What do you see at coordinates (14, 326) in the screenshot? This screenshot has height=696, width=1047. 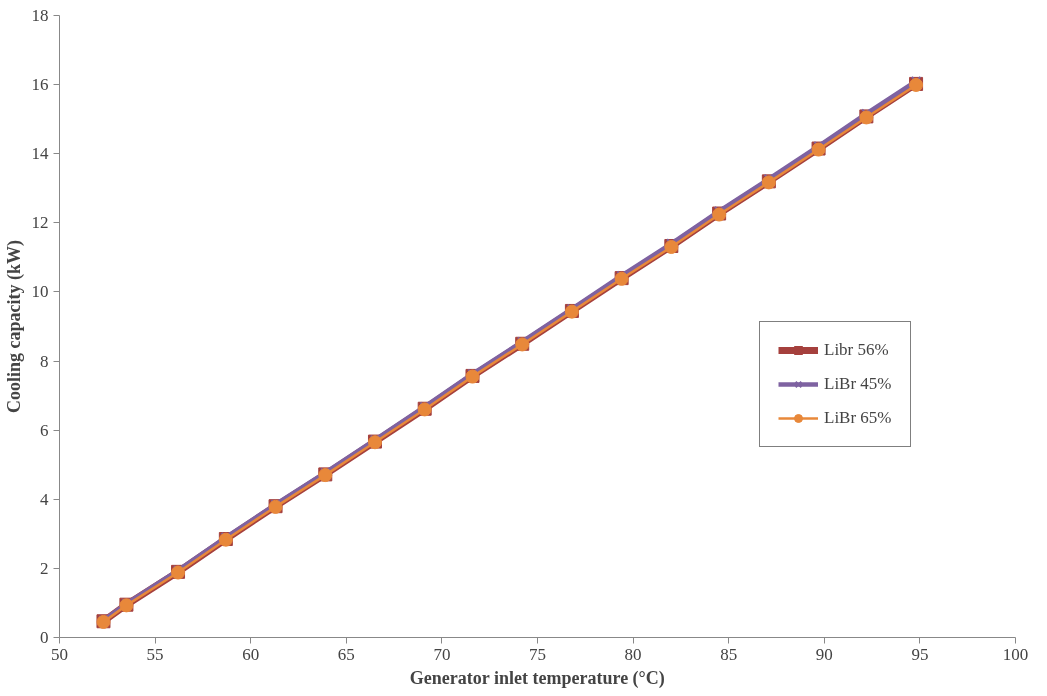 I see `y-axis-title: Cooling capacity (kW)` at bounding box center [14, 326].